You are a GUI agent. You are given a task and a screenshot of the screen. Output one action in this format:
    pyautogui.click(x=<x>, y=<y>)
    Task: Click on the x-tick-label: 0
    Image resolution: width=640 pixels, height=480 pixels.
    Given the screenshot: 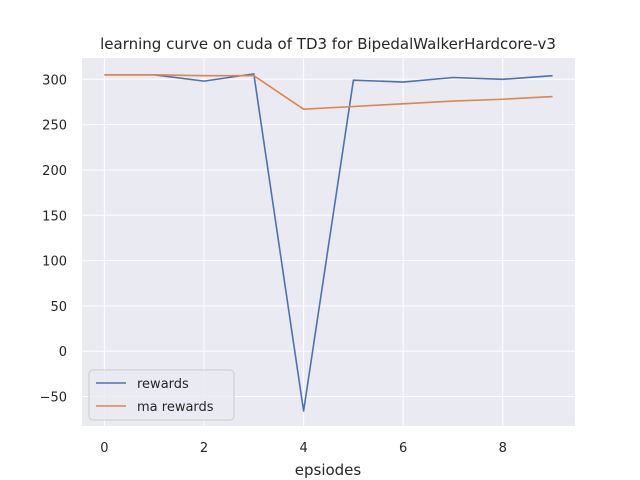 What is the action you would take?
    pyautogui.click(x=104, y=448)
    